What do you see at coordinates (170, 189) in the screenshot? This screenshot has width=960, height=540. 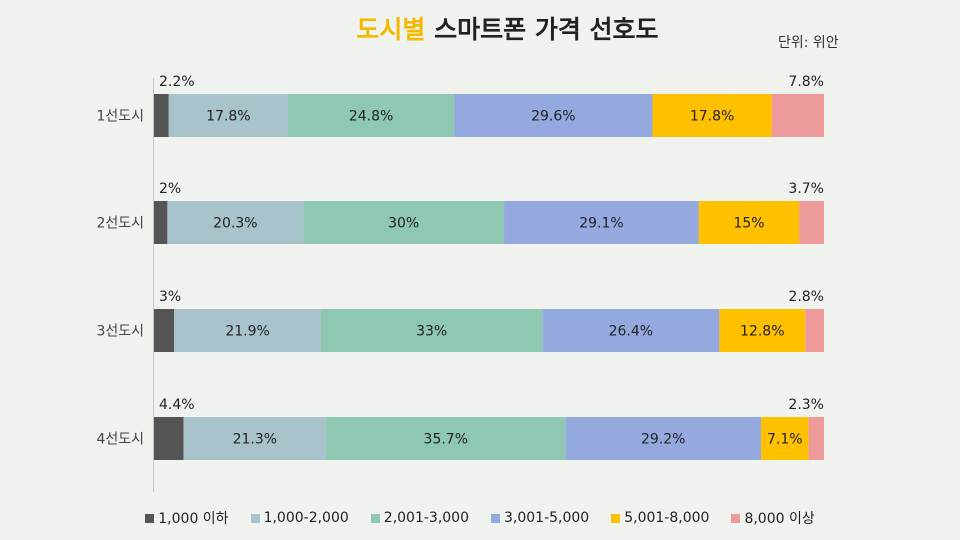 I see `data-label: 2%` at bounding box center [170, 189].